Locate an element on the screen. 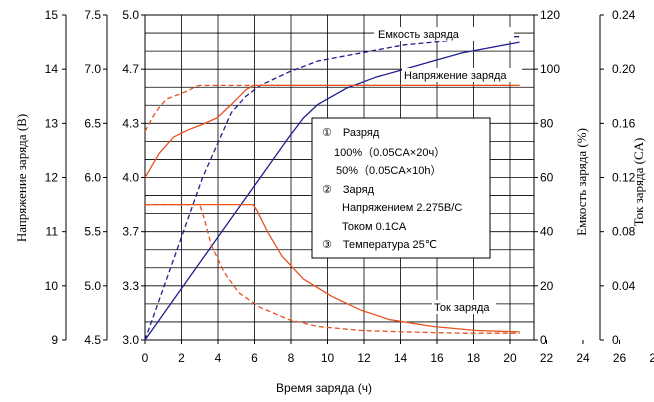 This screenshot has height=402, width=654. right-axis-capacity-tick-label: 20 is located at coordinates (547, 286).